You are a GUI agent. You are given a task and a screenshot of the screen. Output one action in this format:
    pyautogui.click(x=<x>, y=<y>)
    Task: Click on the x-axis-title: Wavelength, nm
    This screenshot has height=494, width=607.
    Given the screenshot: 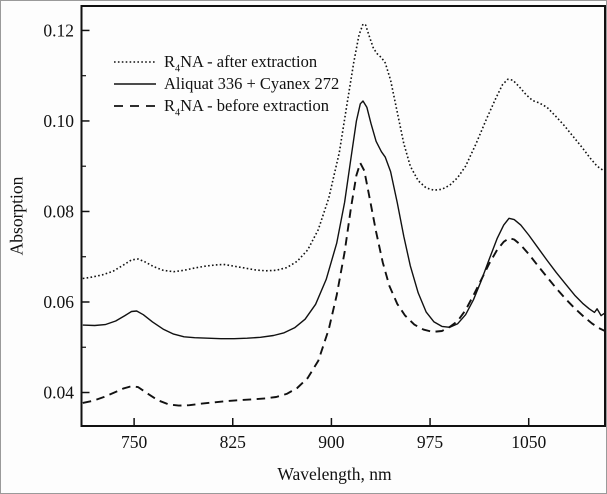 What is the action you would take?
    pyautogui.click(x=334, y=474)
    